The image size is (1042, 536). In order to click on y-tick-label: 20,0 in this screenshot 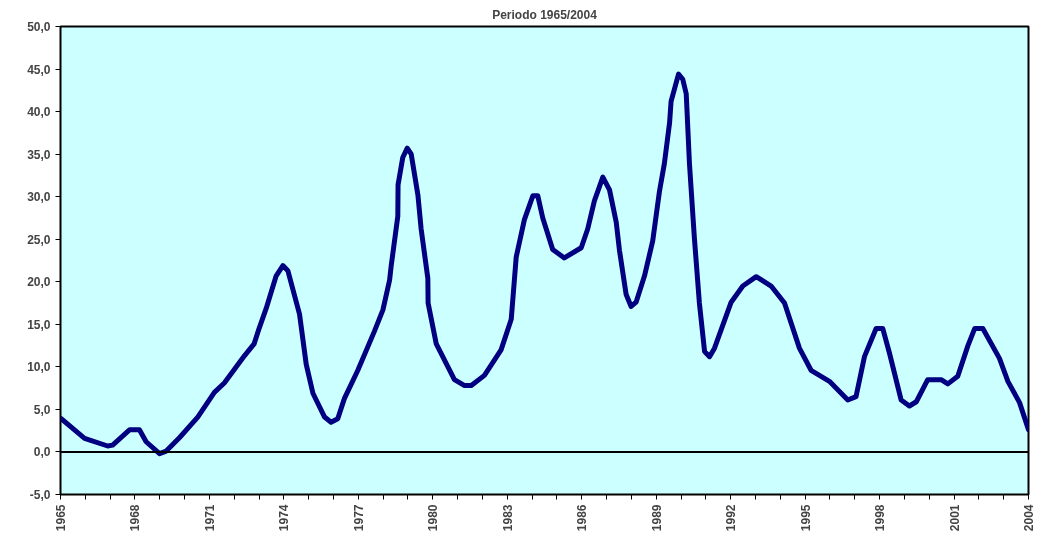, I will do `click(39, 282)`.